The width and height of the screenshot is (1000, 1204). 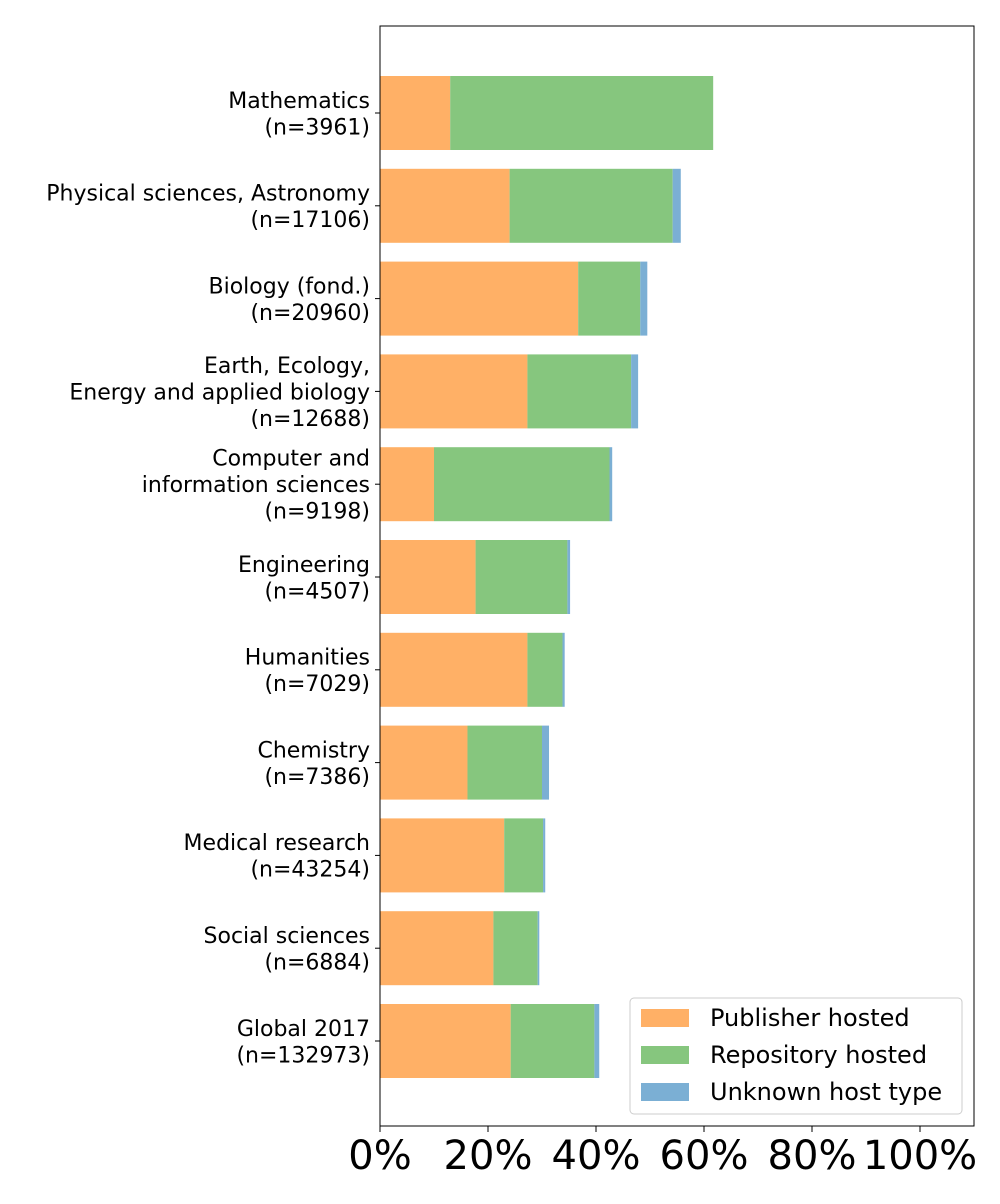 I want to click on y-tick-label-10: Global 2017 (n=132973), so click(x=303, y=1043).